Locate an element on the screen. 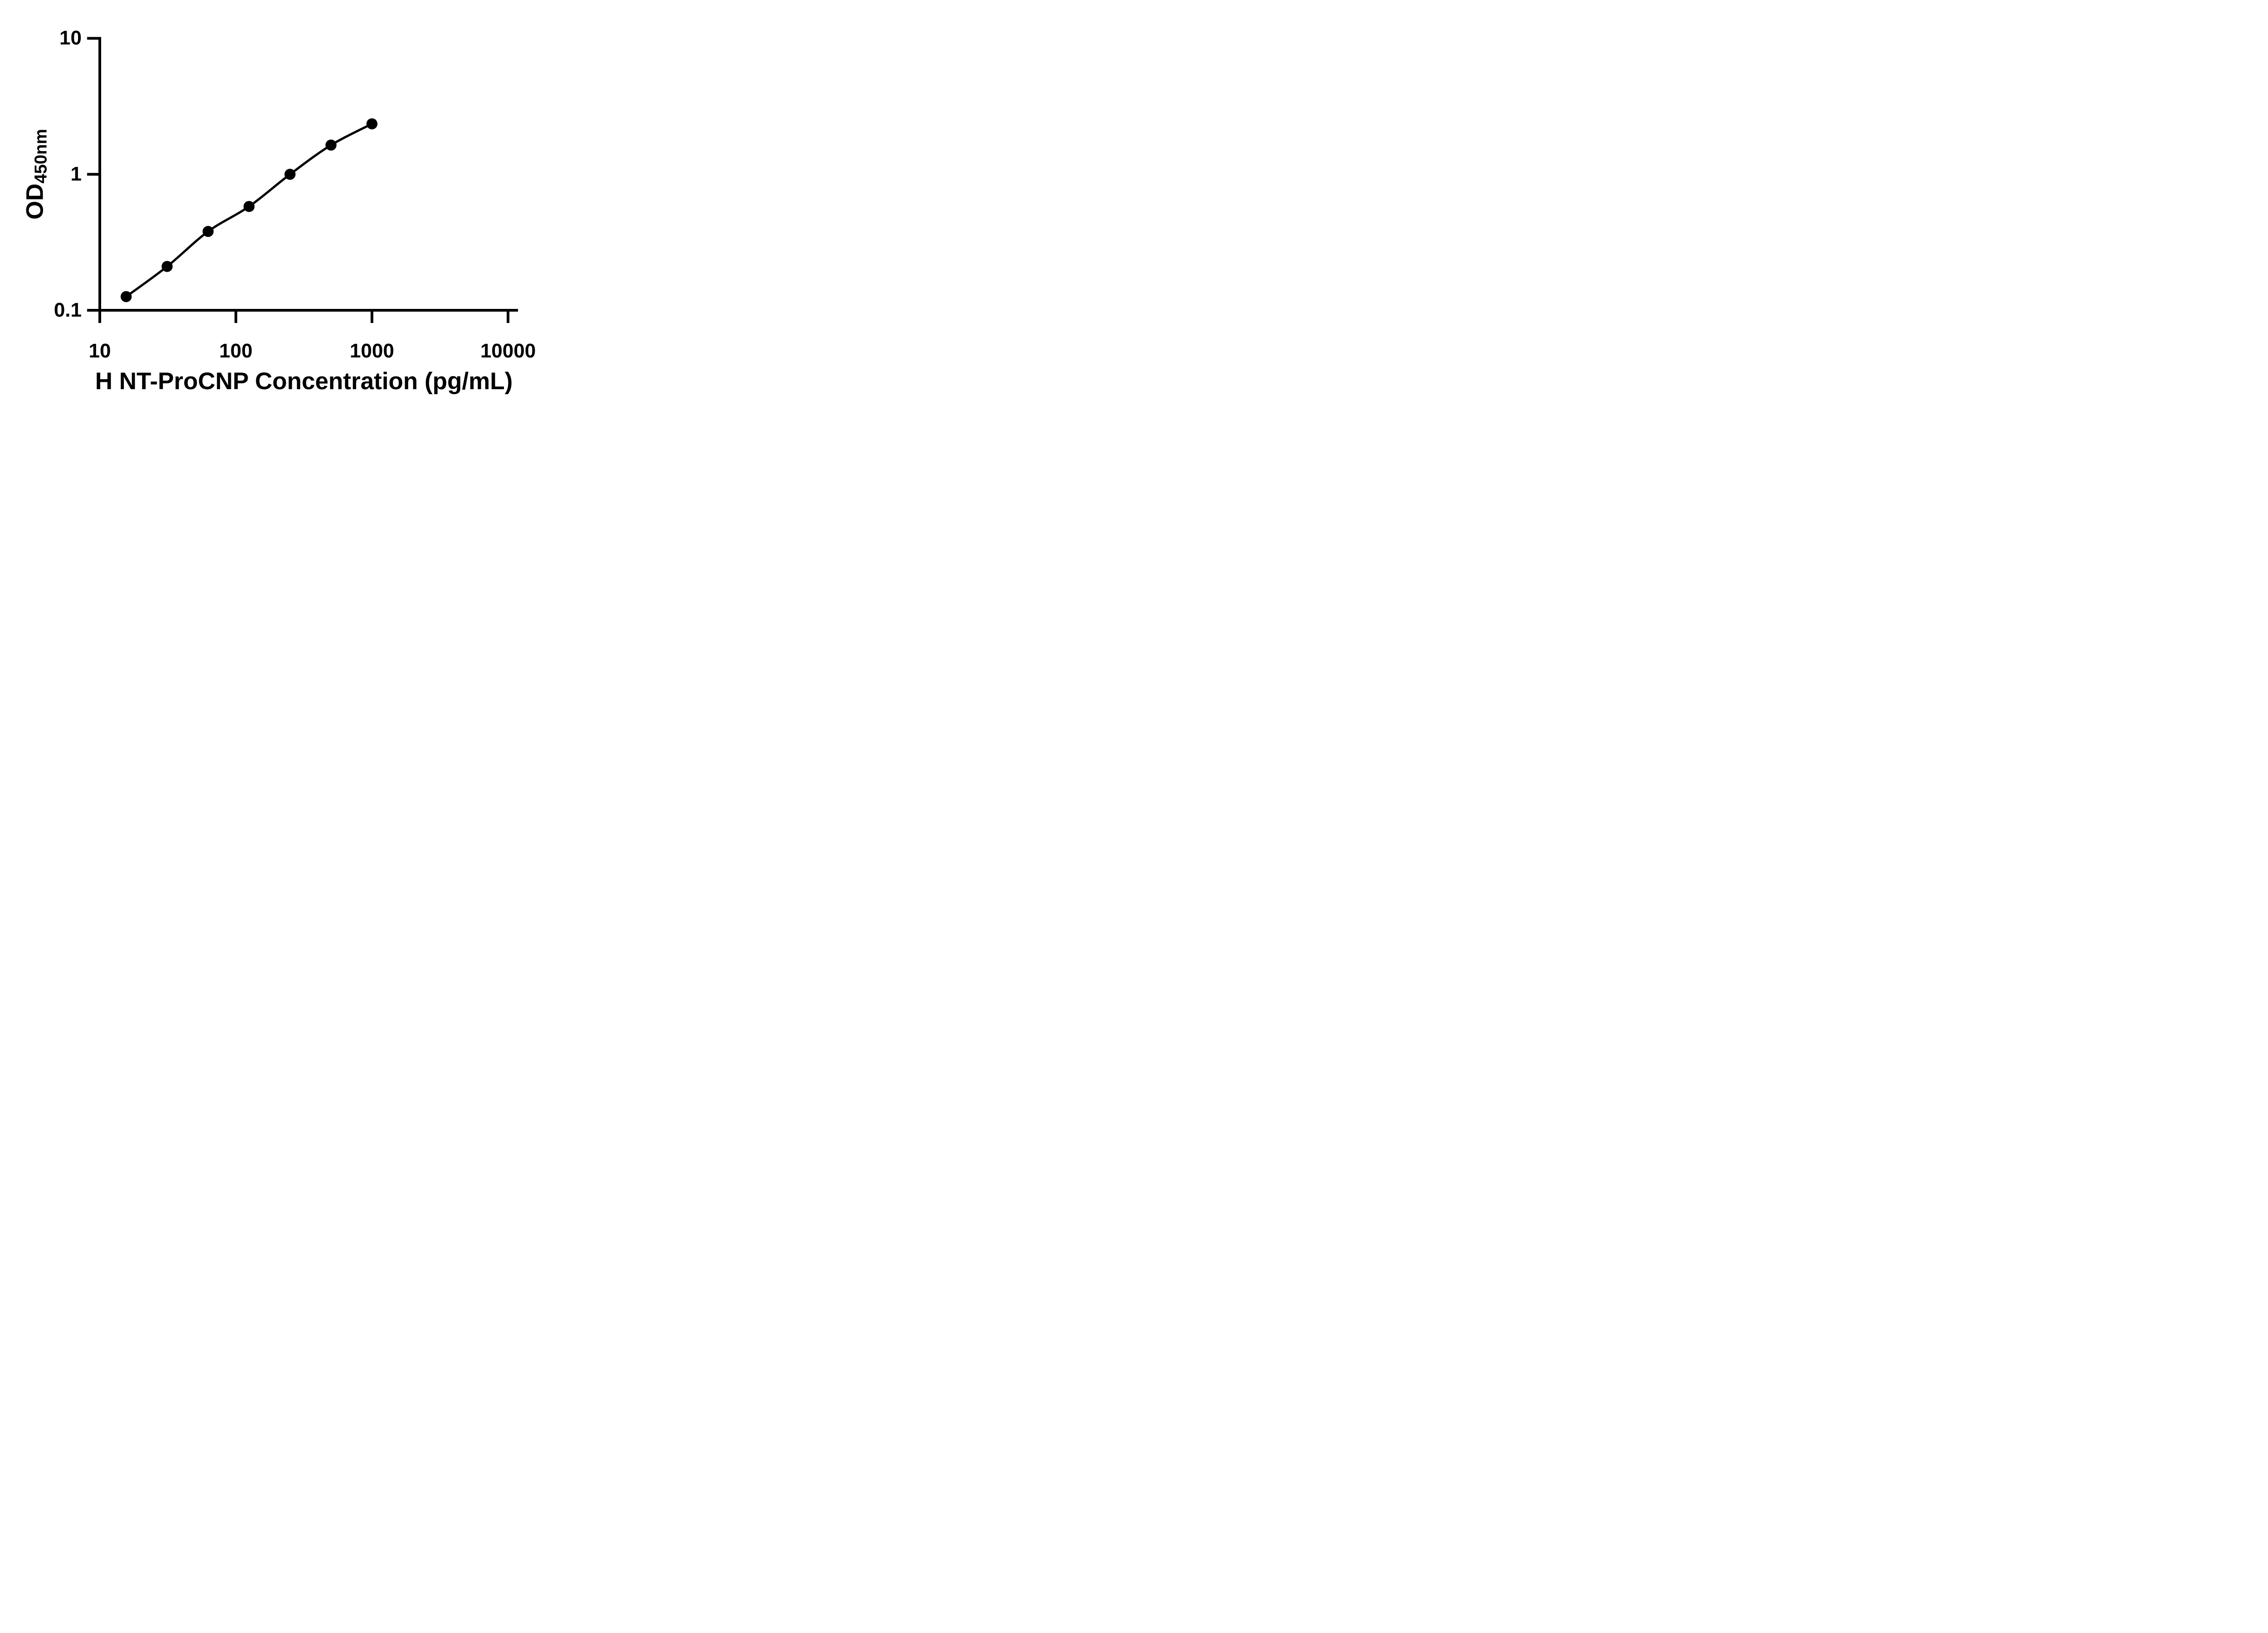 This screenshot has width=2268, height=1633. x-tick-label: 10000 is located at coordinates (508, 351).